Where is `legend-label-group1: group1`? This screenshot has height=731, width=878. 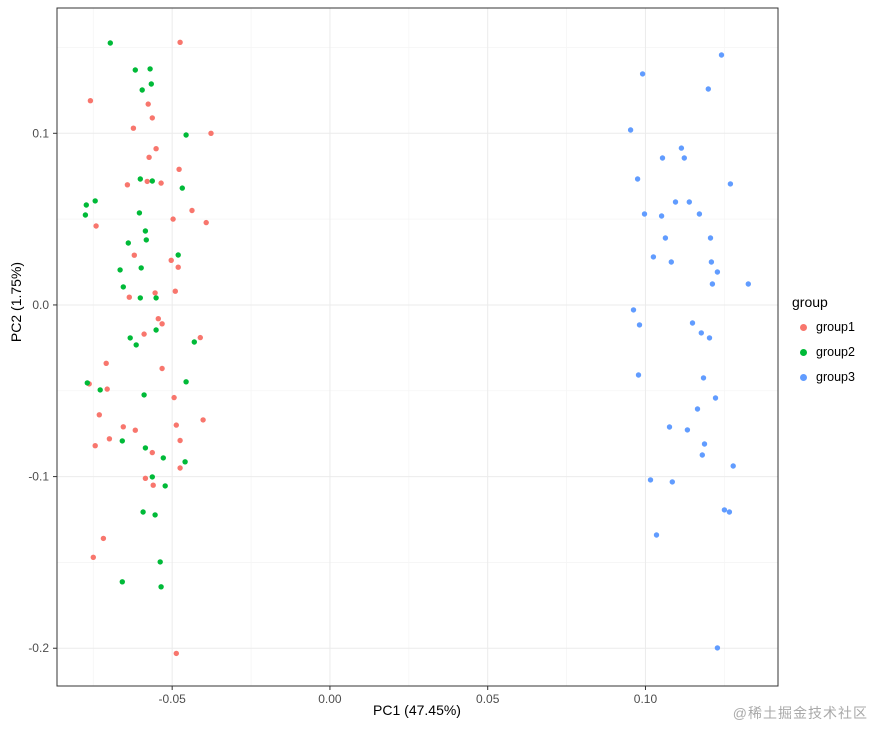
legend-label-group1: group1 is located at coordinates (835, 327).